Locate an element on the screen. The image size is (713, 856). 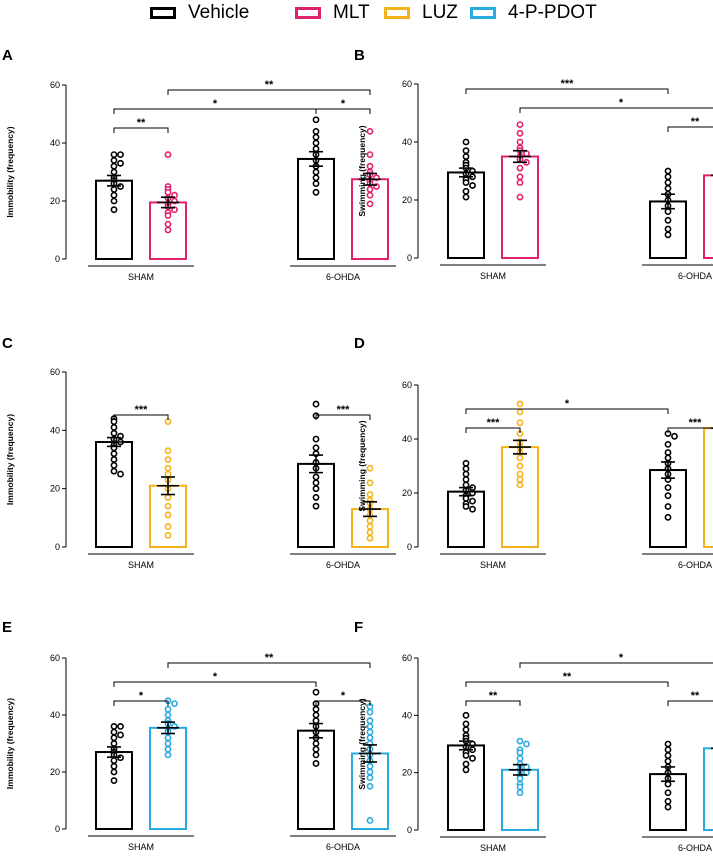
legend: Vehicle MLT LUZ 4-P-PDOT is located at coordinates (356, 13).